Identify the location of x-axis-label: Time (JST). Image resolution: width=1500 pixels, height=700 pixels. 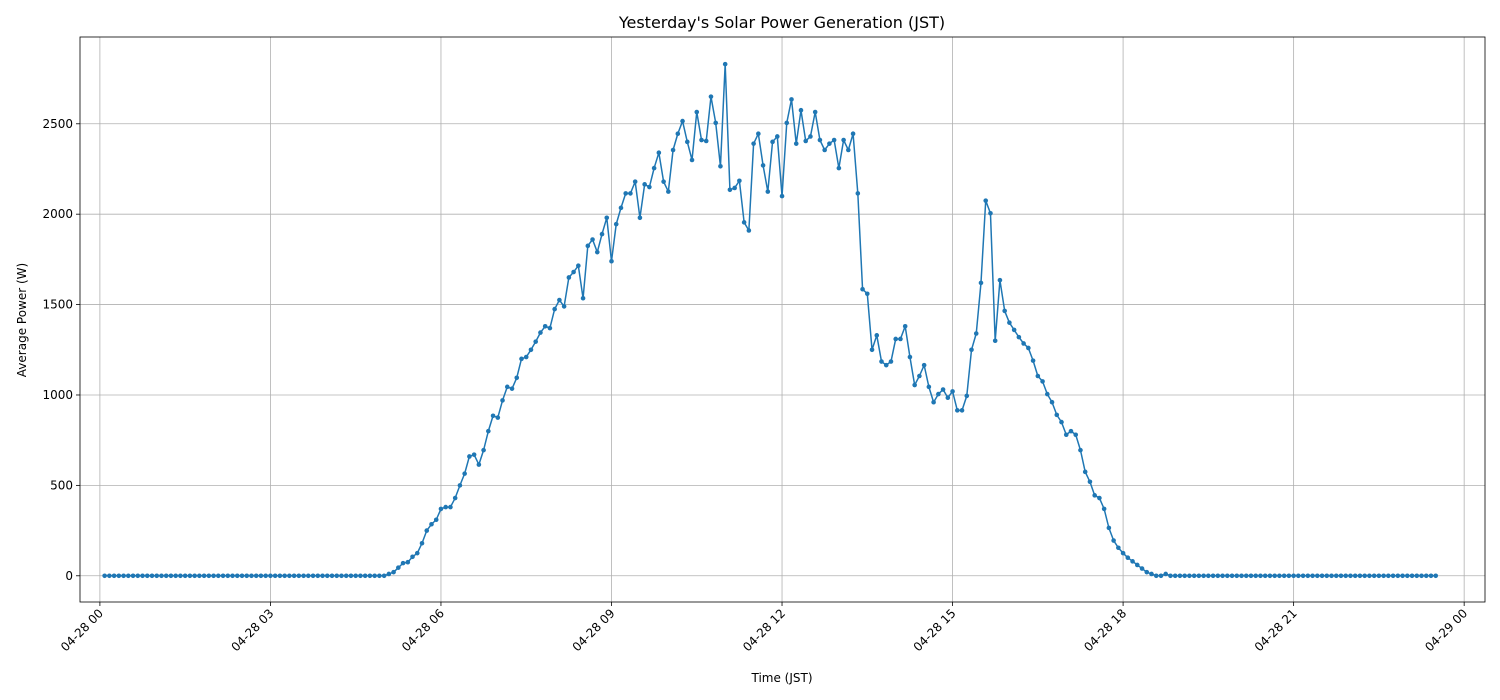
(781, 678).